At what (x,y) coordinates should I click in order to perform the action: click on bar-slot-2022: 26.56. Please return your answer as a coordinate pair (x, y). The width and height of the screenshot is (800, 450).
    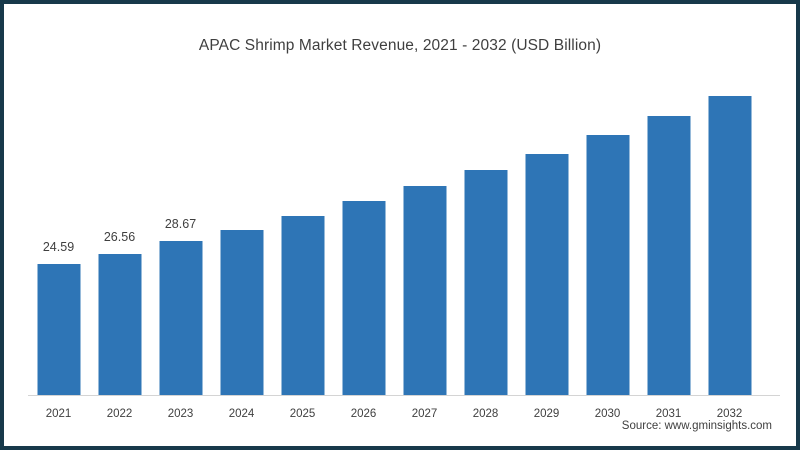
    Looking at the image, I should click on (119, 234).